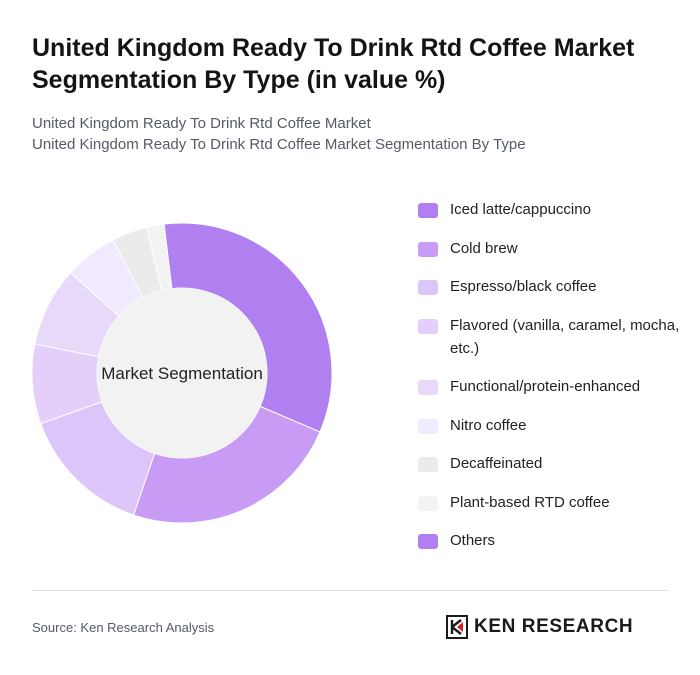 This screenshot has width=700, height=675. What do you see at coordinates (520, 209) in the screenshot?
I see `legend-label: Iced latte/cappuccino` at bounding box center [520, 209].